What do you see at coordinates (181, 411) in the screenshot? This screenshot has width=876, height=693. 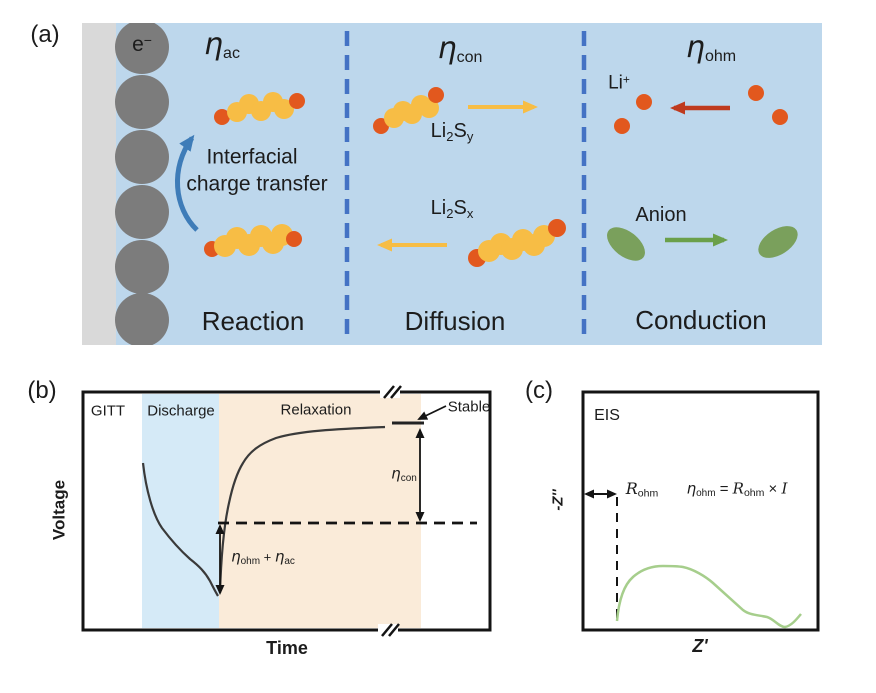 I see `discharge-region-label: Discharge` at bounding box center [181, 411].